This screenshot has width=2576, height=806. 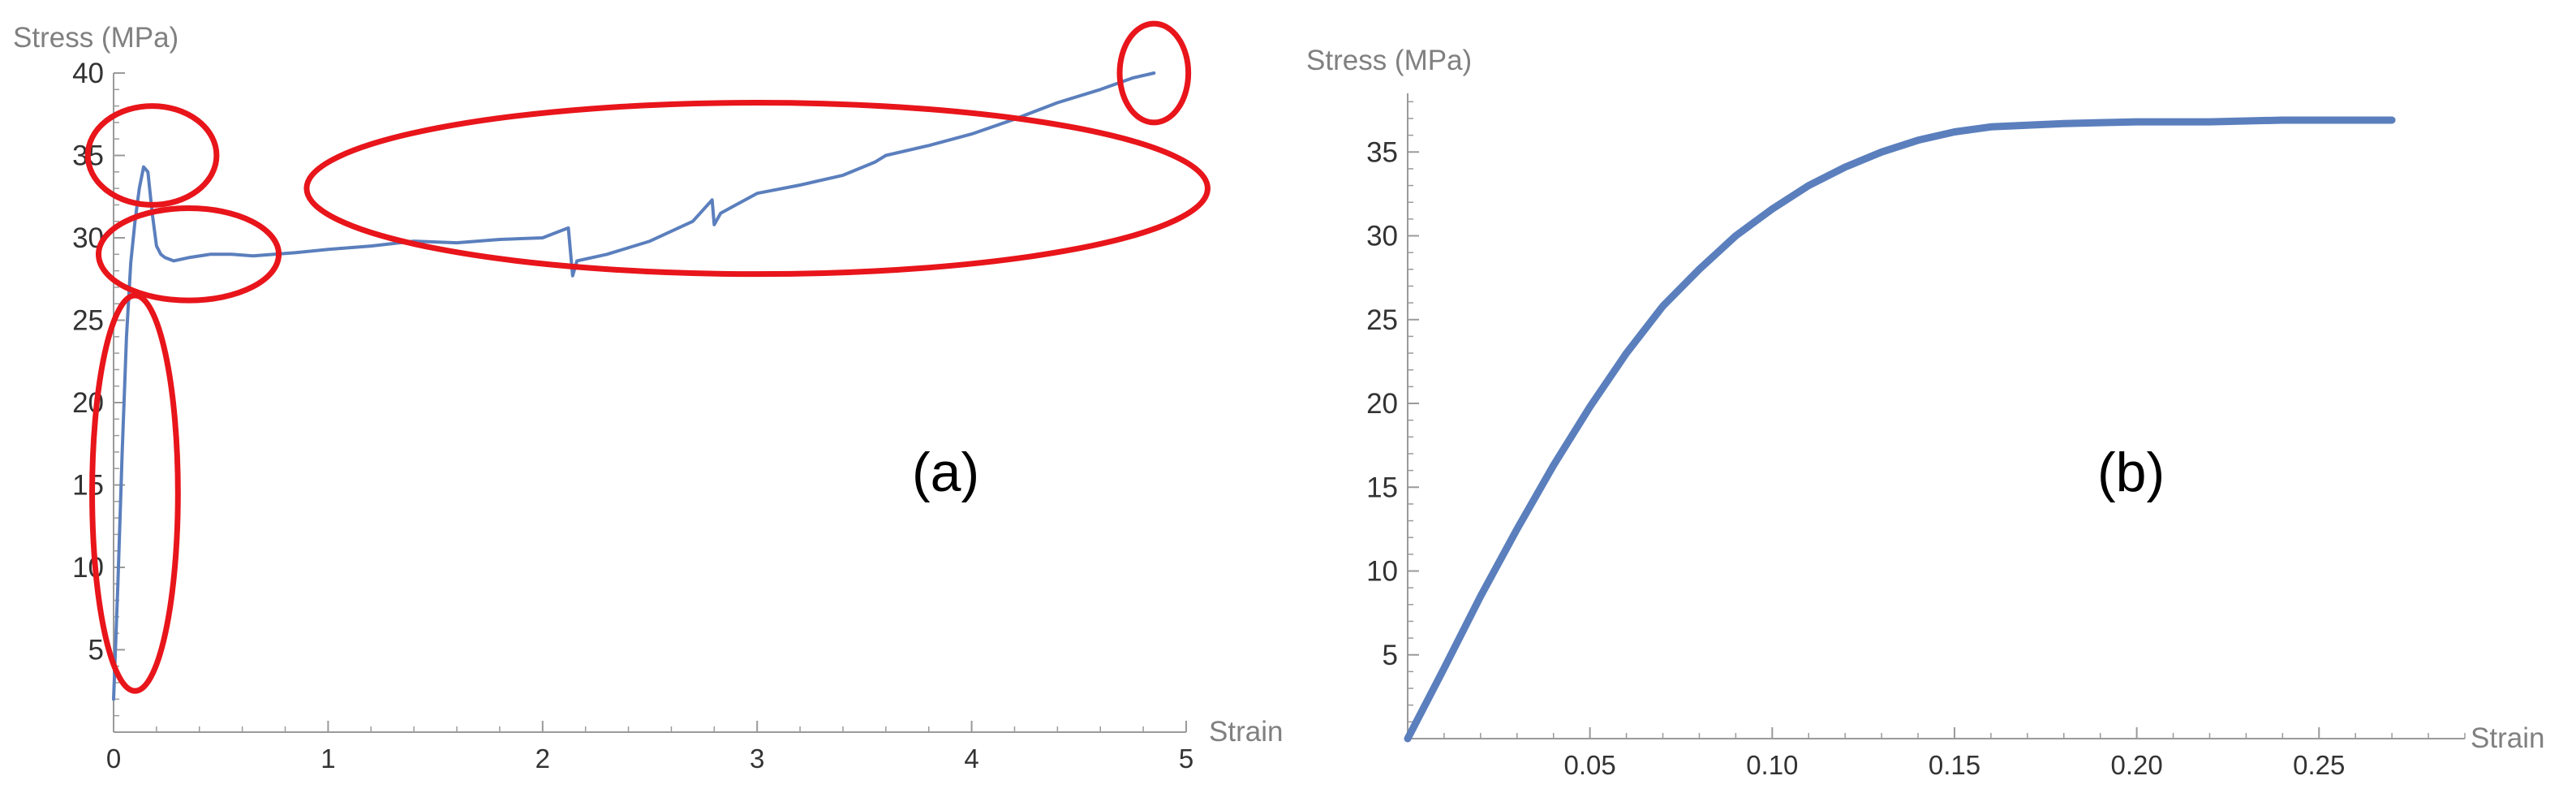 What do you see at coordinates (95, 38) in the screenshot?
I see `chart-a-ylabel: Stress (MPa)` at bounding box center [95, 38].